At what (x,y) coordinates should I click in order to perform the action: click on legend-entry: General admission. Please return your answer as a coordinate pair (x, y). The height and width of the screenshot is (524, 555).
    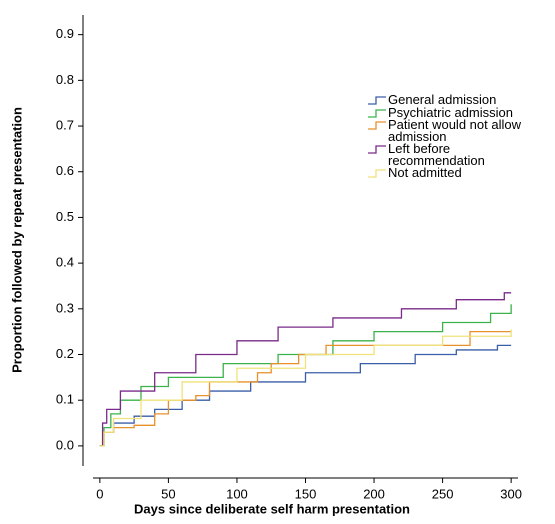
    Looking at the image, I should click on (456, 99).